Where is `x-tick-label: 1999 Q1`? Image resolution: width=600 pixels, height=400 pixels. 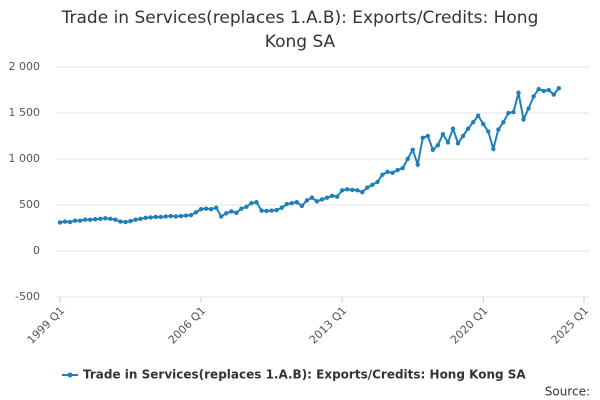 x-tick-label: 1999 Q1 is located at coordinates (46, 325).